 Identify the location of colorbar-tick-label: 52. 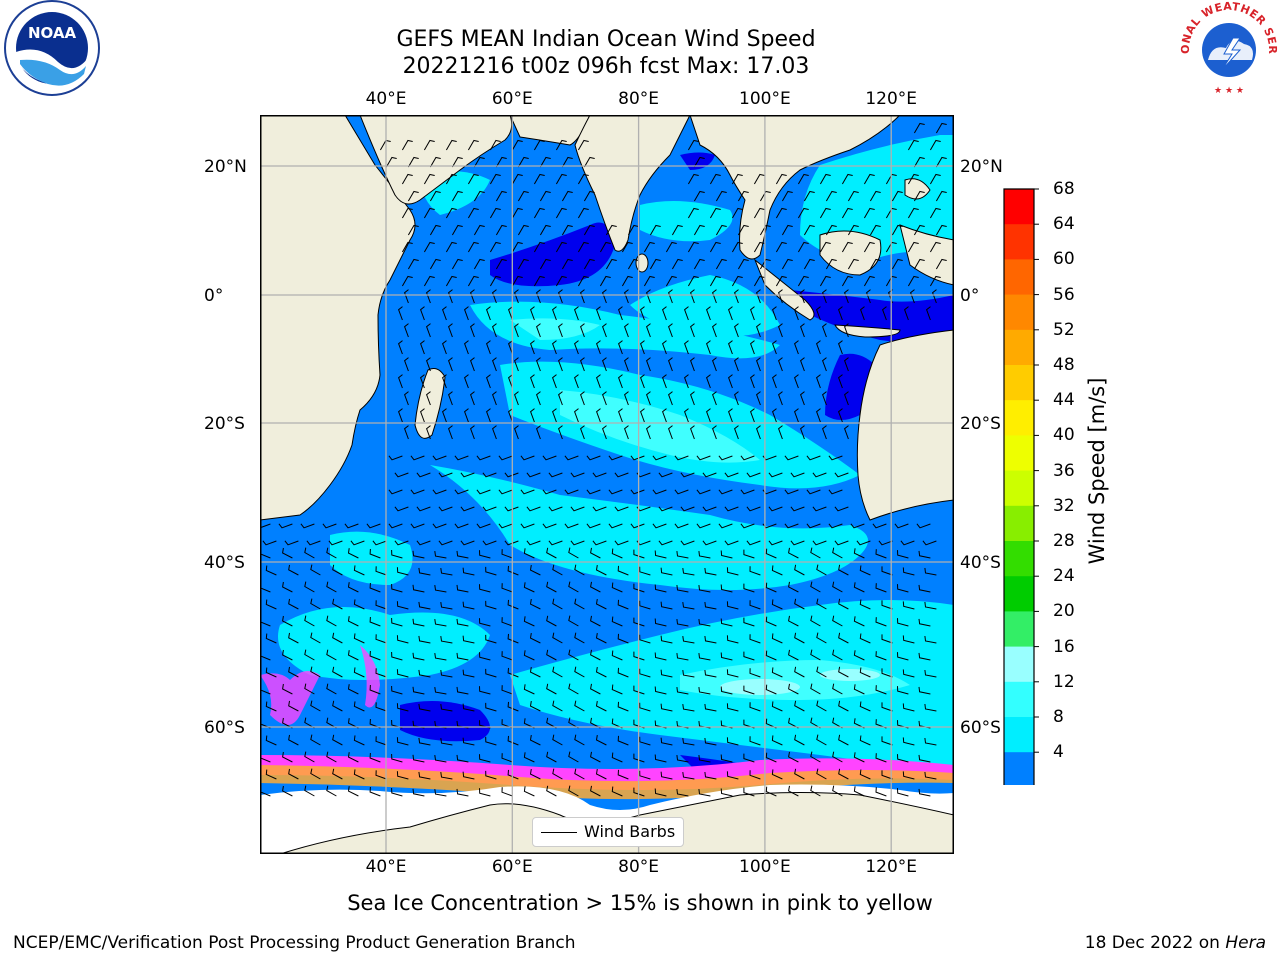
(1064, 329).